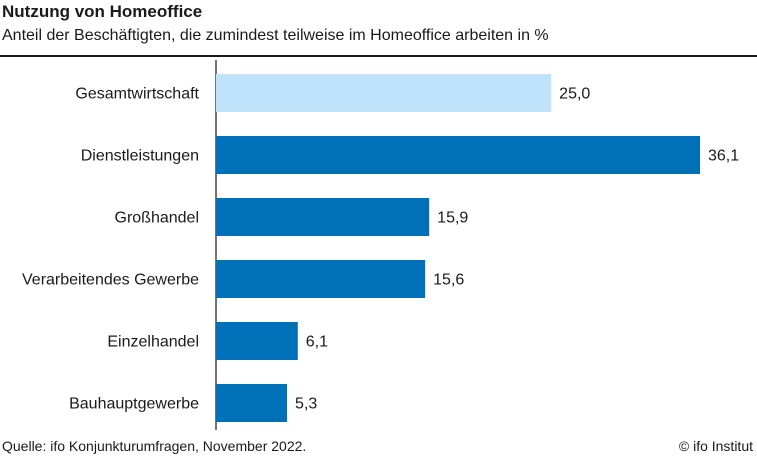 This screenshot has width=757, height=459. Describe the element at coordinates (153, 342) in the screenshot. I see `category-label: Einzelhandel` at that location.